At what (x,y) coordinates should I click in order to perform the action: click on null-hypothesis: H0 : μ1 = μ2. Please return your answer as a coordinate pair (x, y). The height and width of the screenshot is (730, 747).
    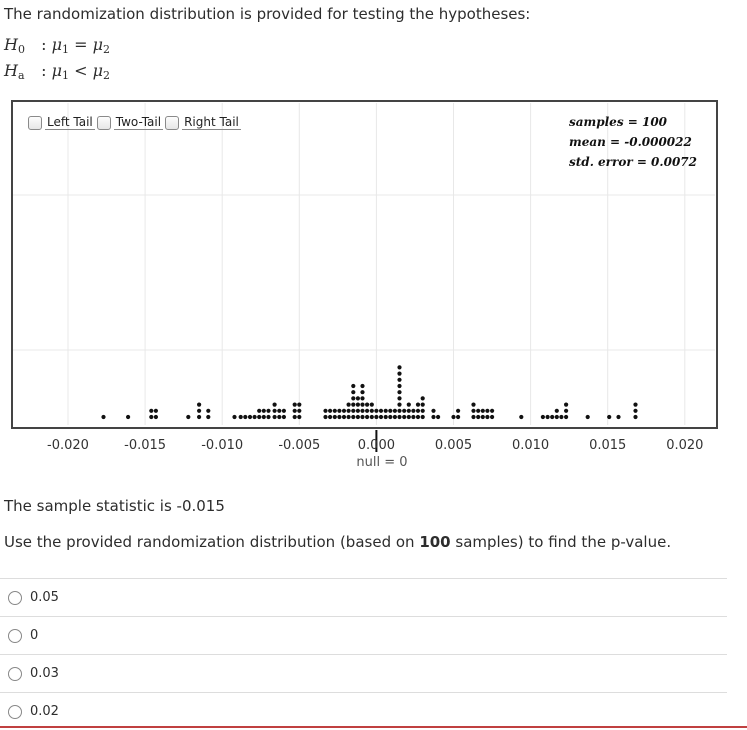
    Looking at the image, I should click on (57, 45).